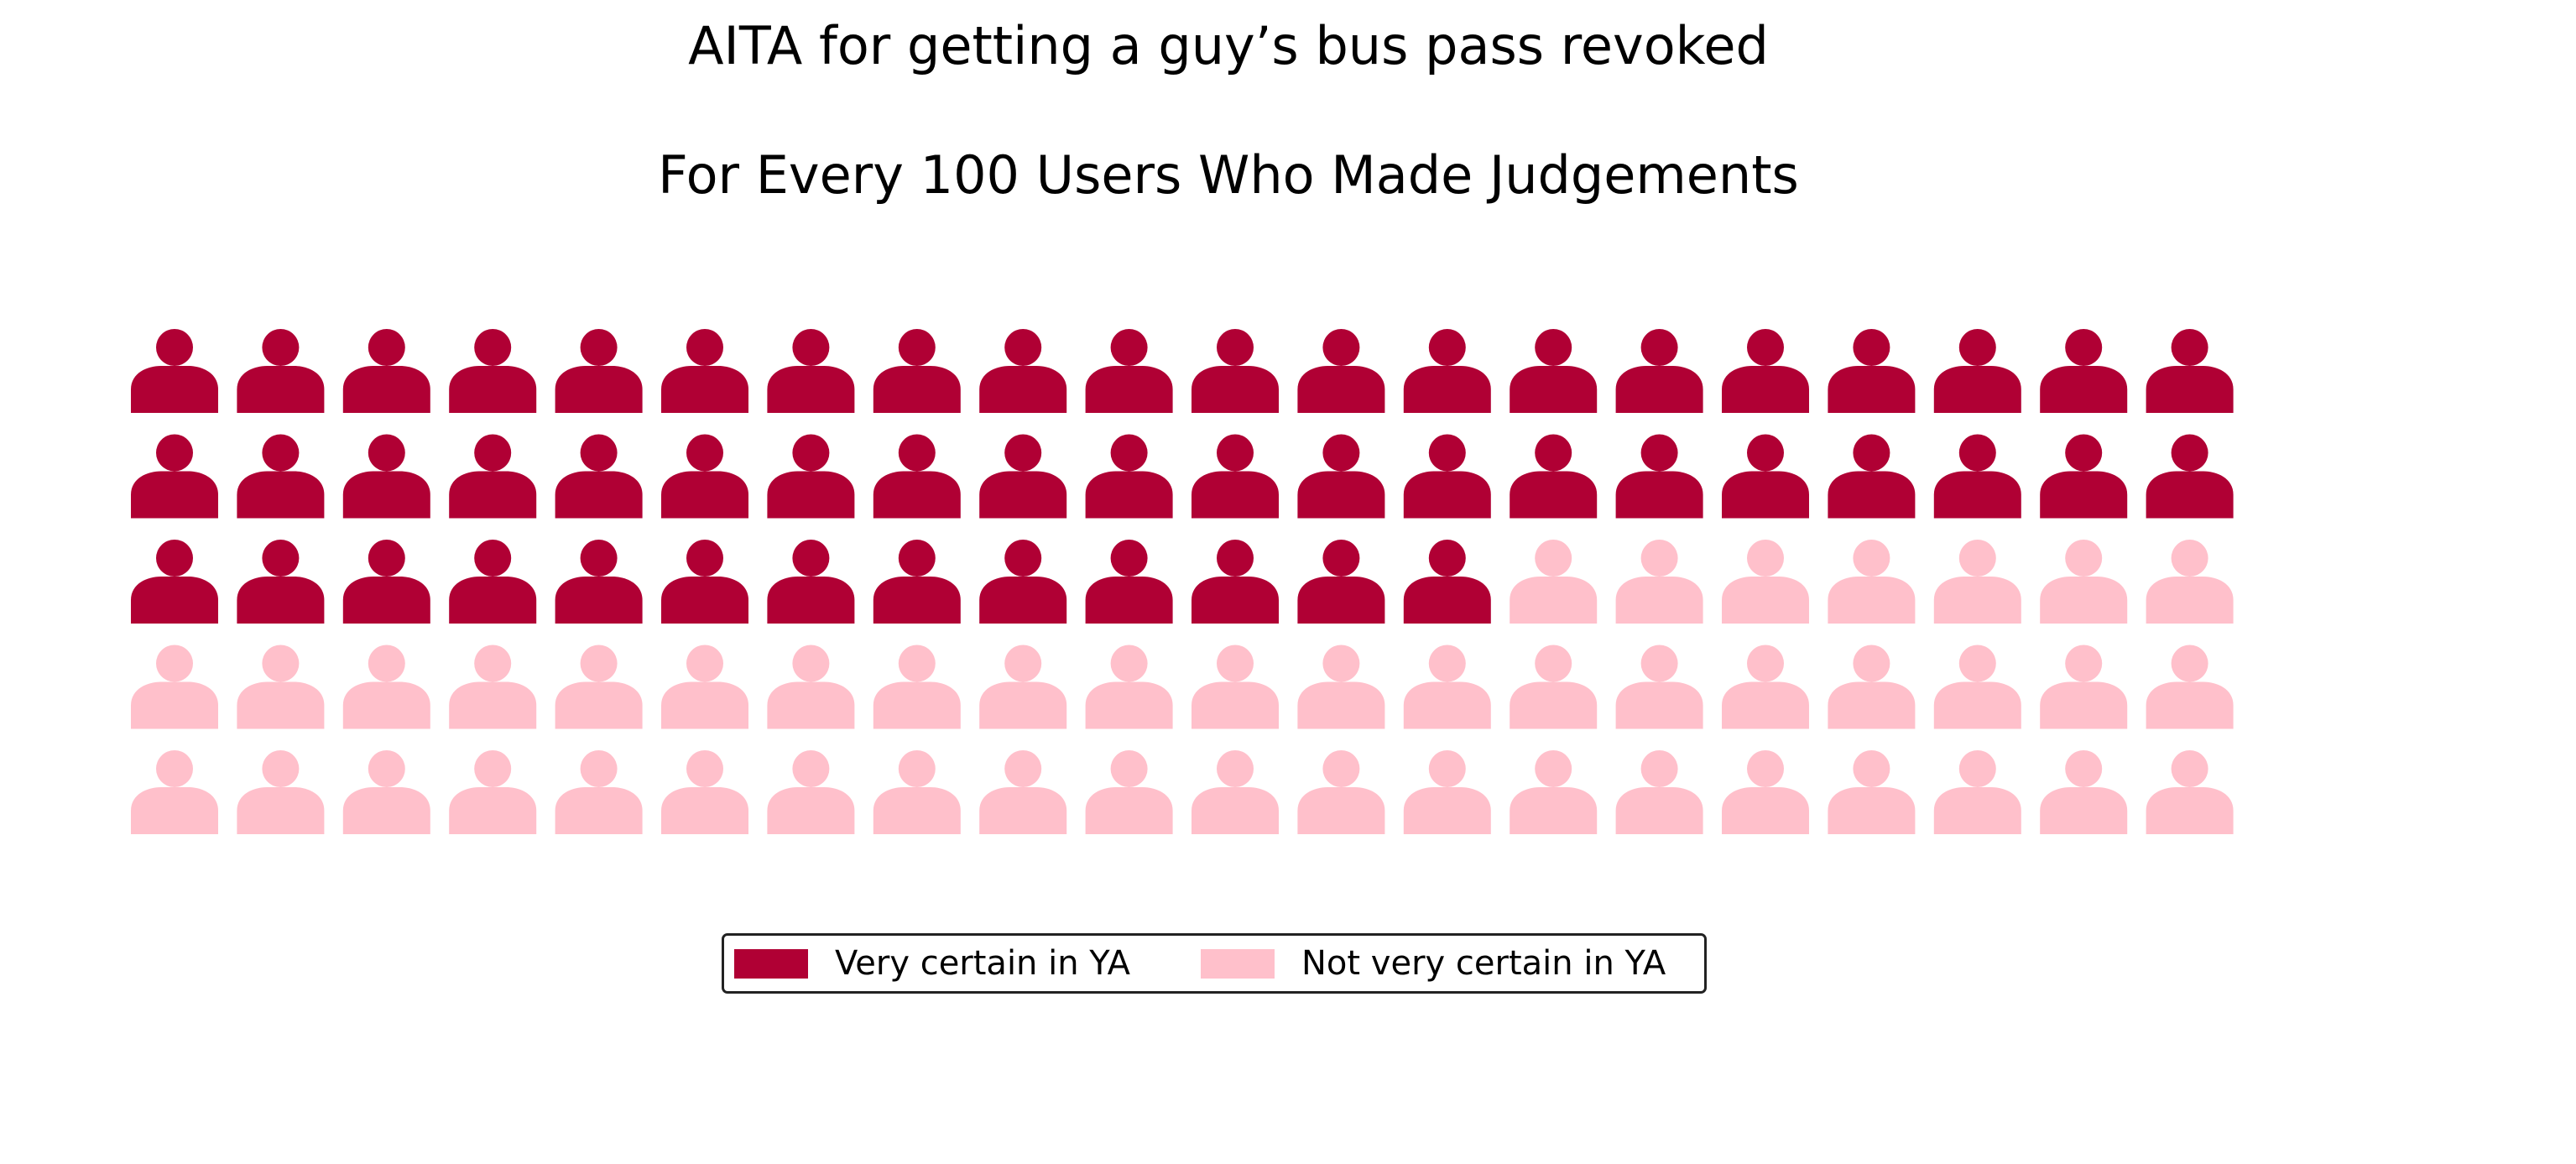 Image resolution: width=2576 pixels, height=1164 pixels. What do you see at coordinates (1238, 963) in the screenshot?
I see `legend-swatch-not-very-certain` at bounding box center [1238, 963].